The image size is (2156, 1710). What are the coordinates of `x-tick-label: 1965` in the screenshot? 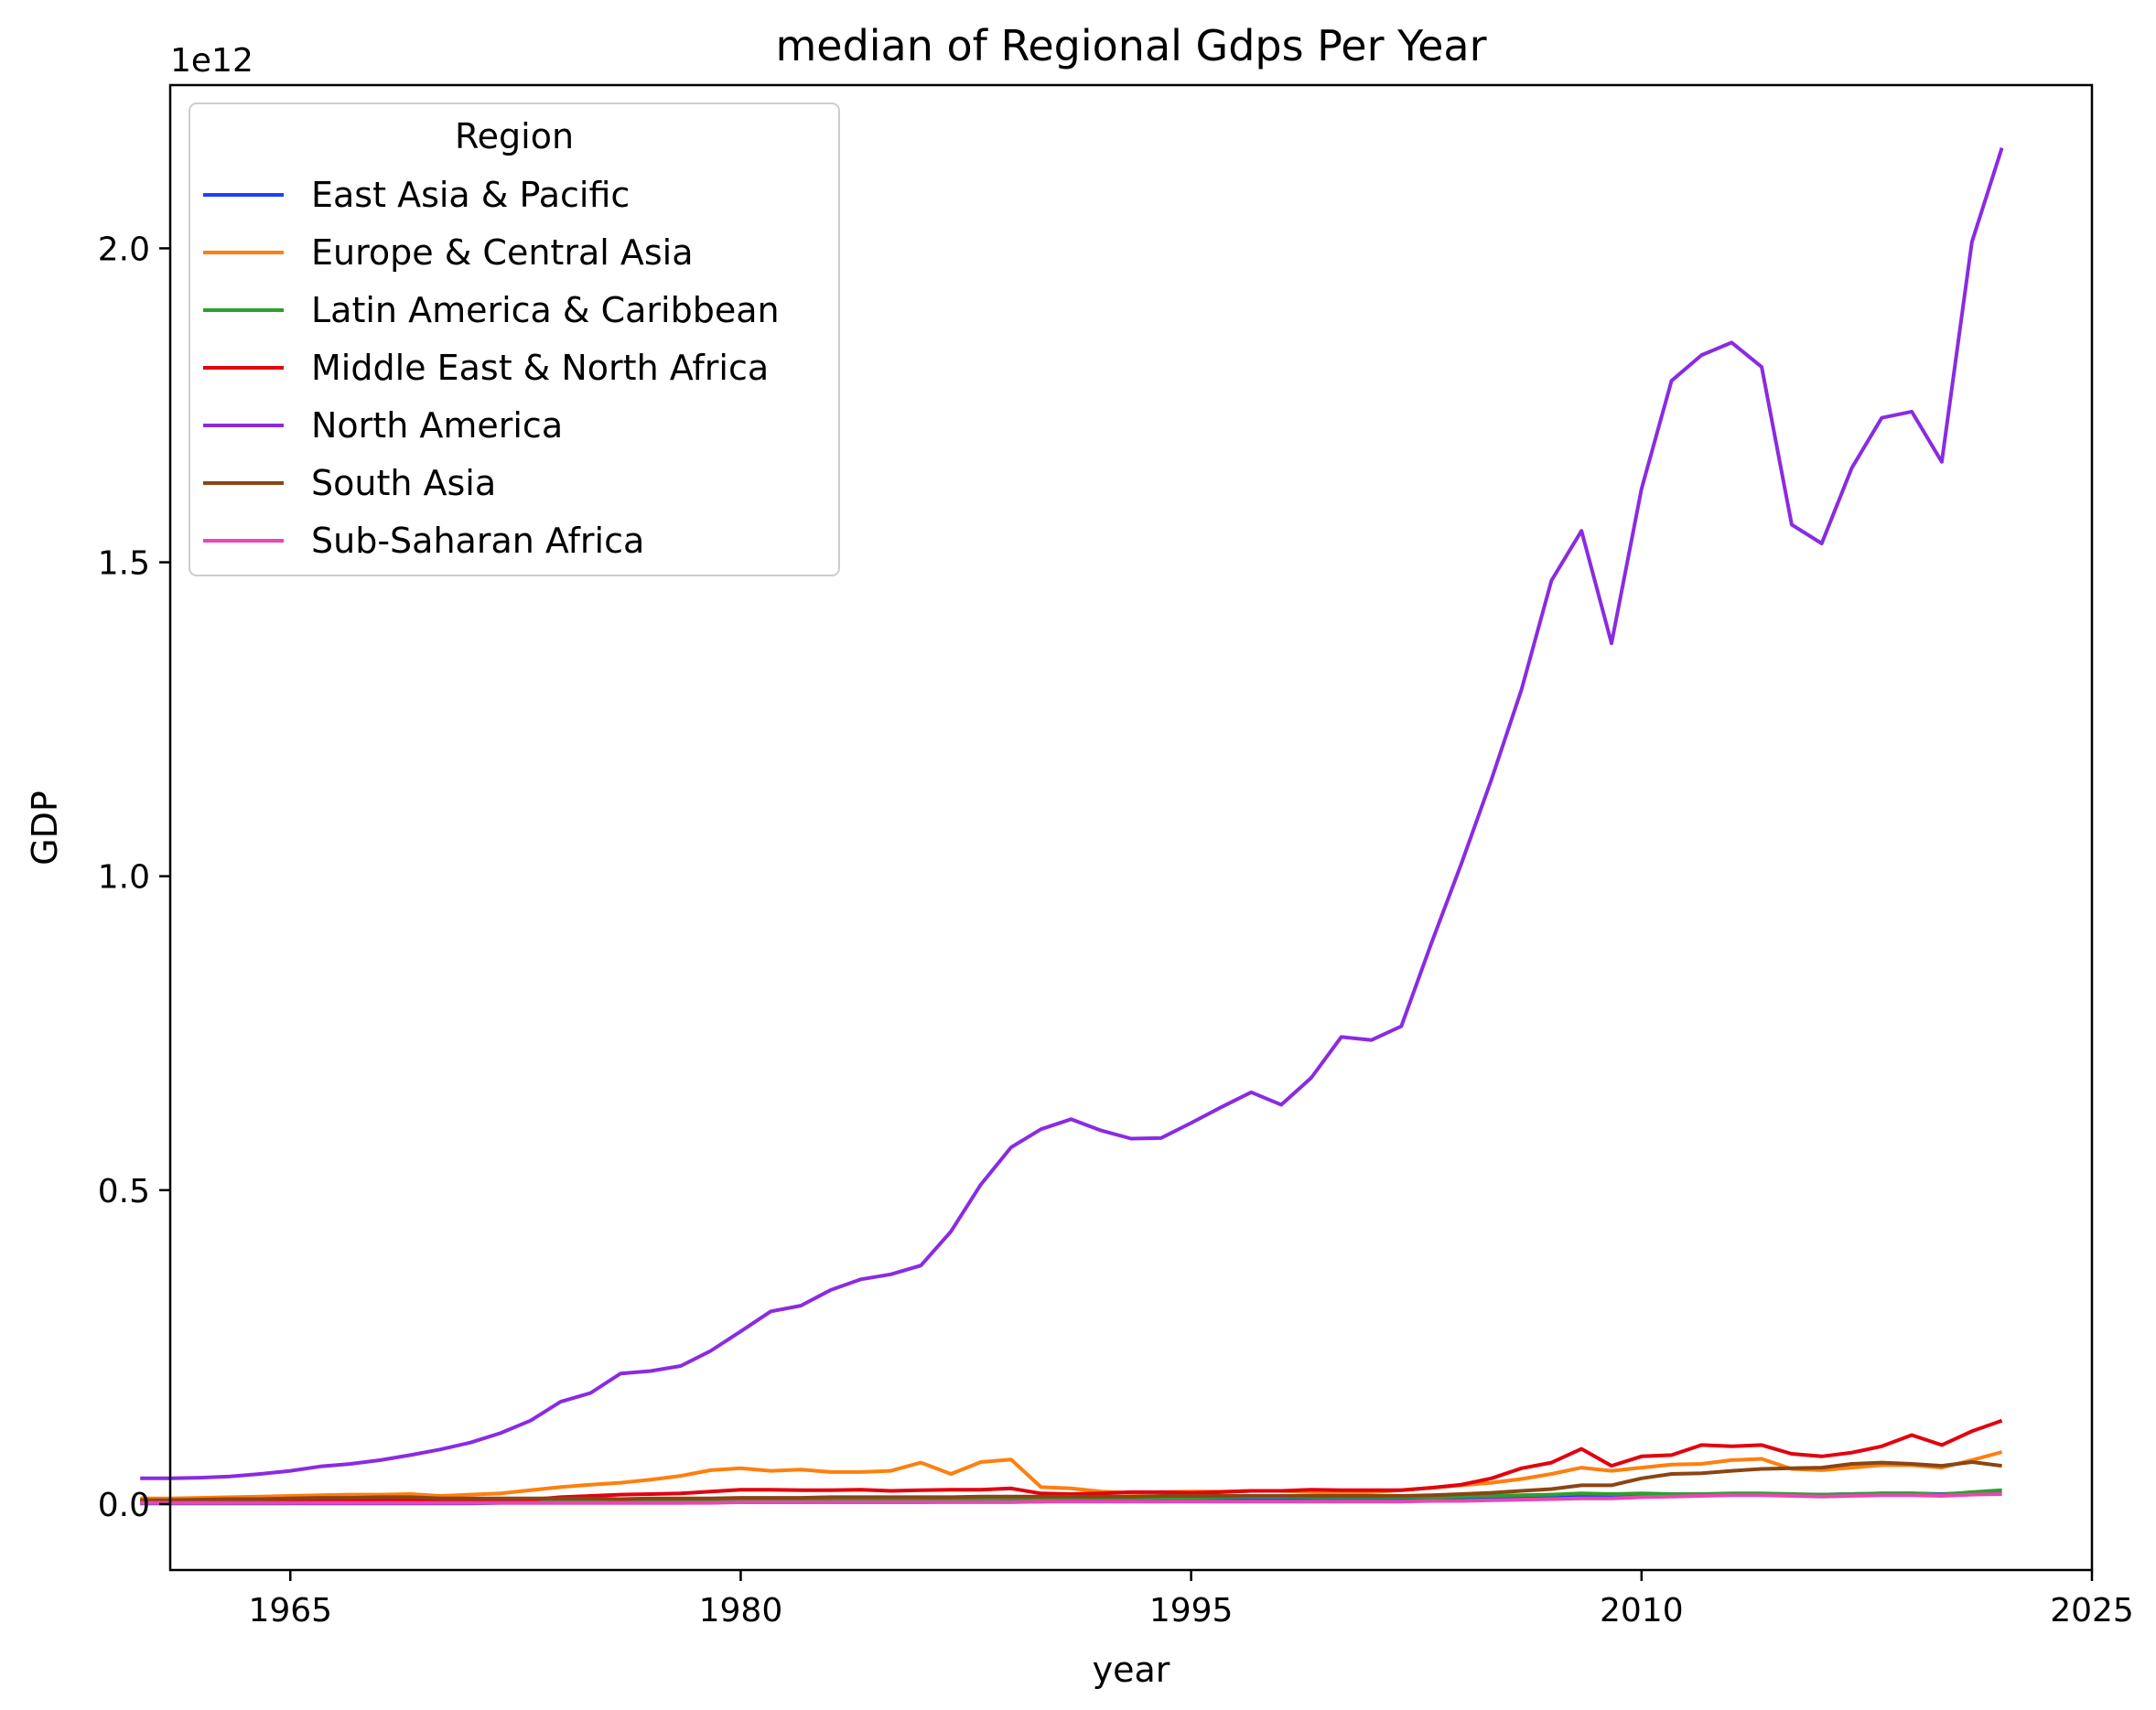 It's located at (290, 1610).